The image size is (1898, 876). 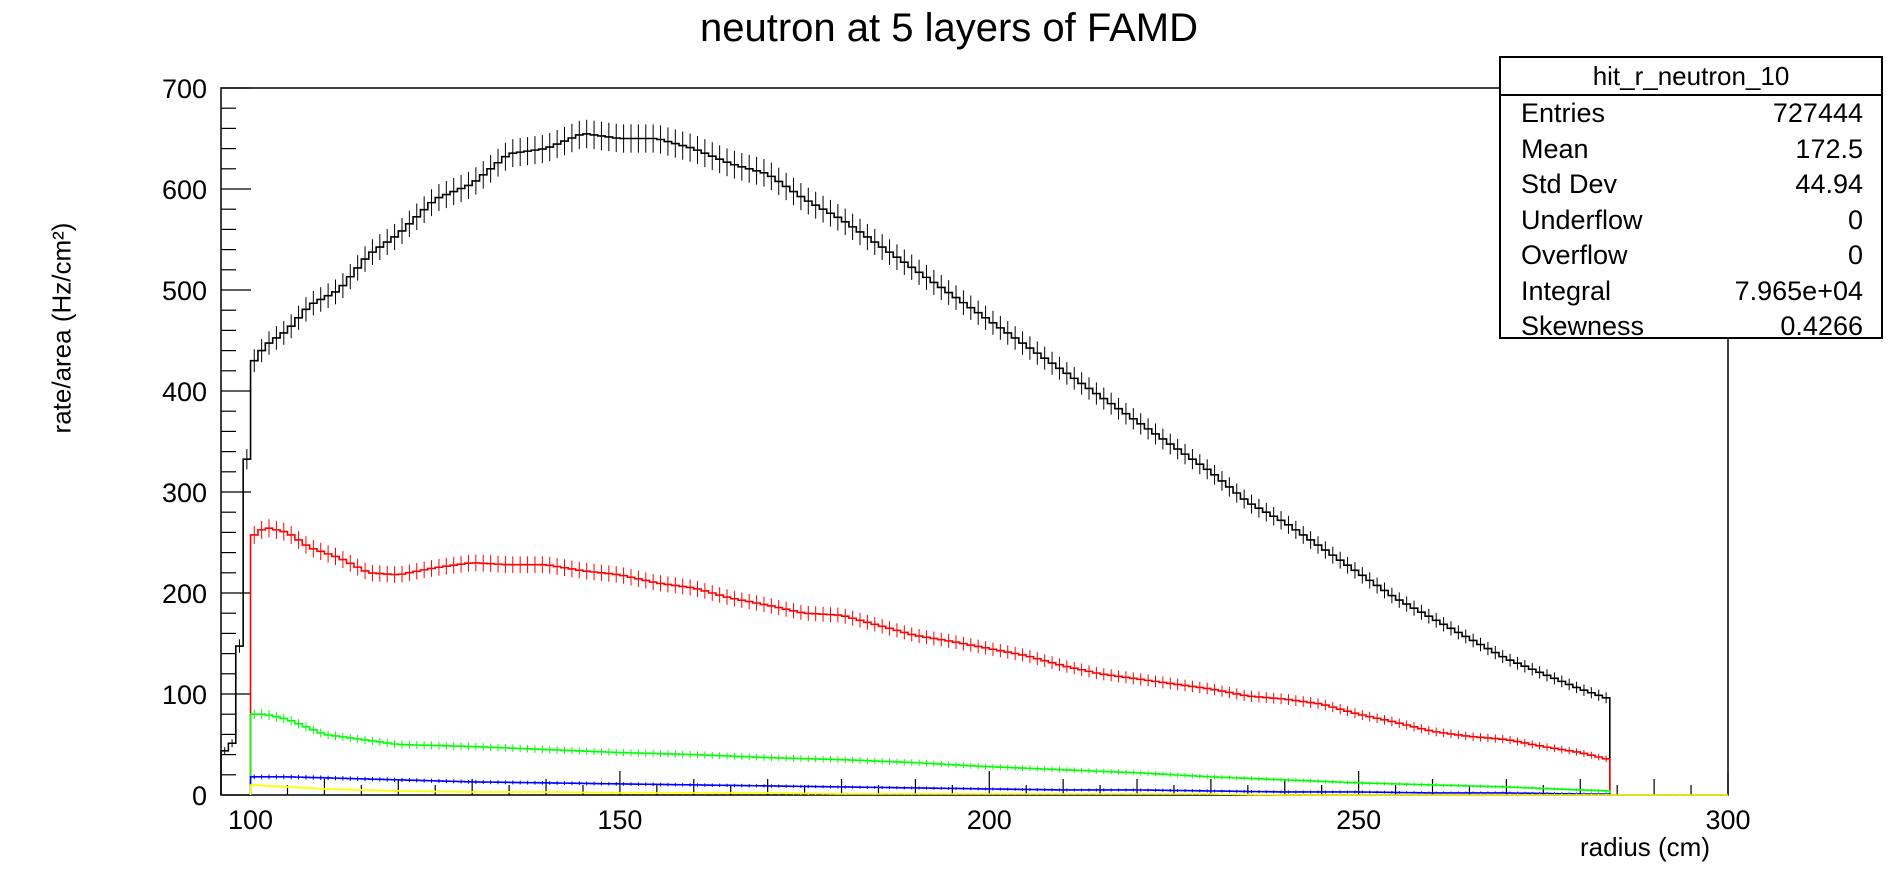 I want to click on x-tick-label: 200, so click(x=989, y=820).